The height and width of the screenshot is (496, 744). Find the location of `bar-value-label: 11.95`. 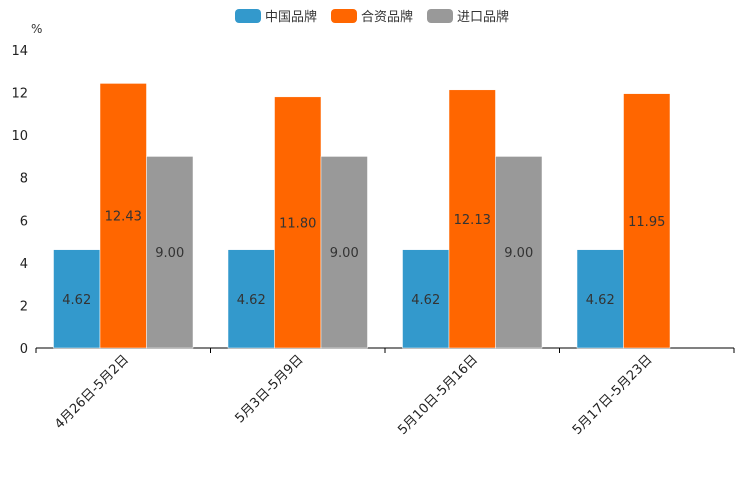

bar-value-label: 11.95 is located at coordinates (646, 222).